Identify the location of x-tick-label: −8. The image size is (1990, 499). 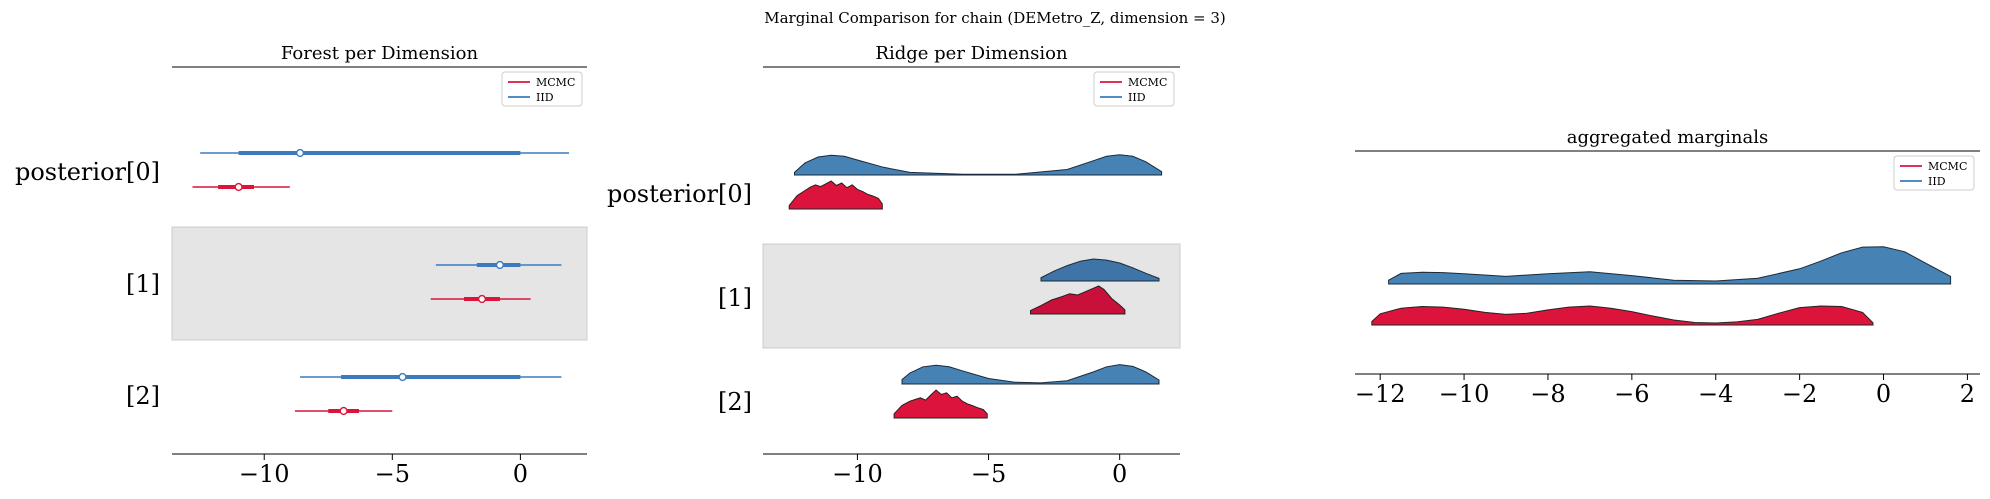
(1547, 394).